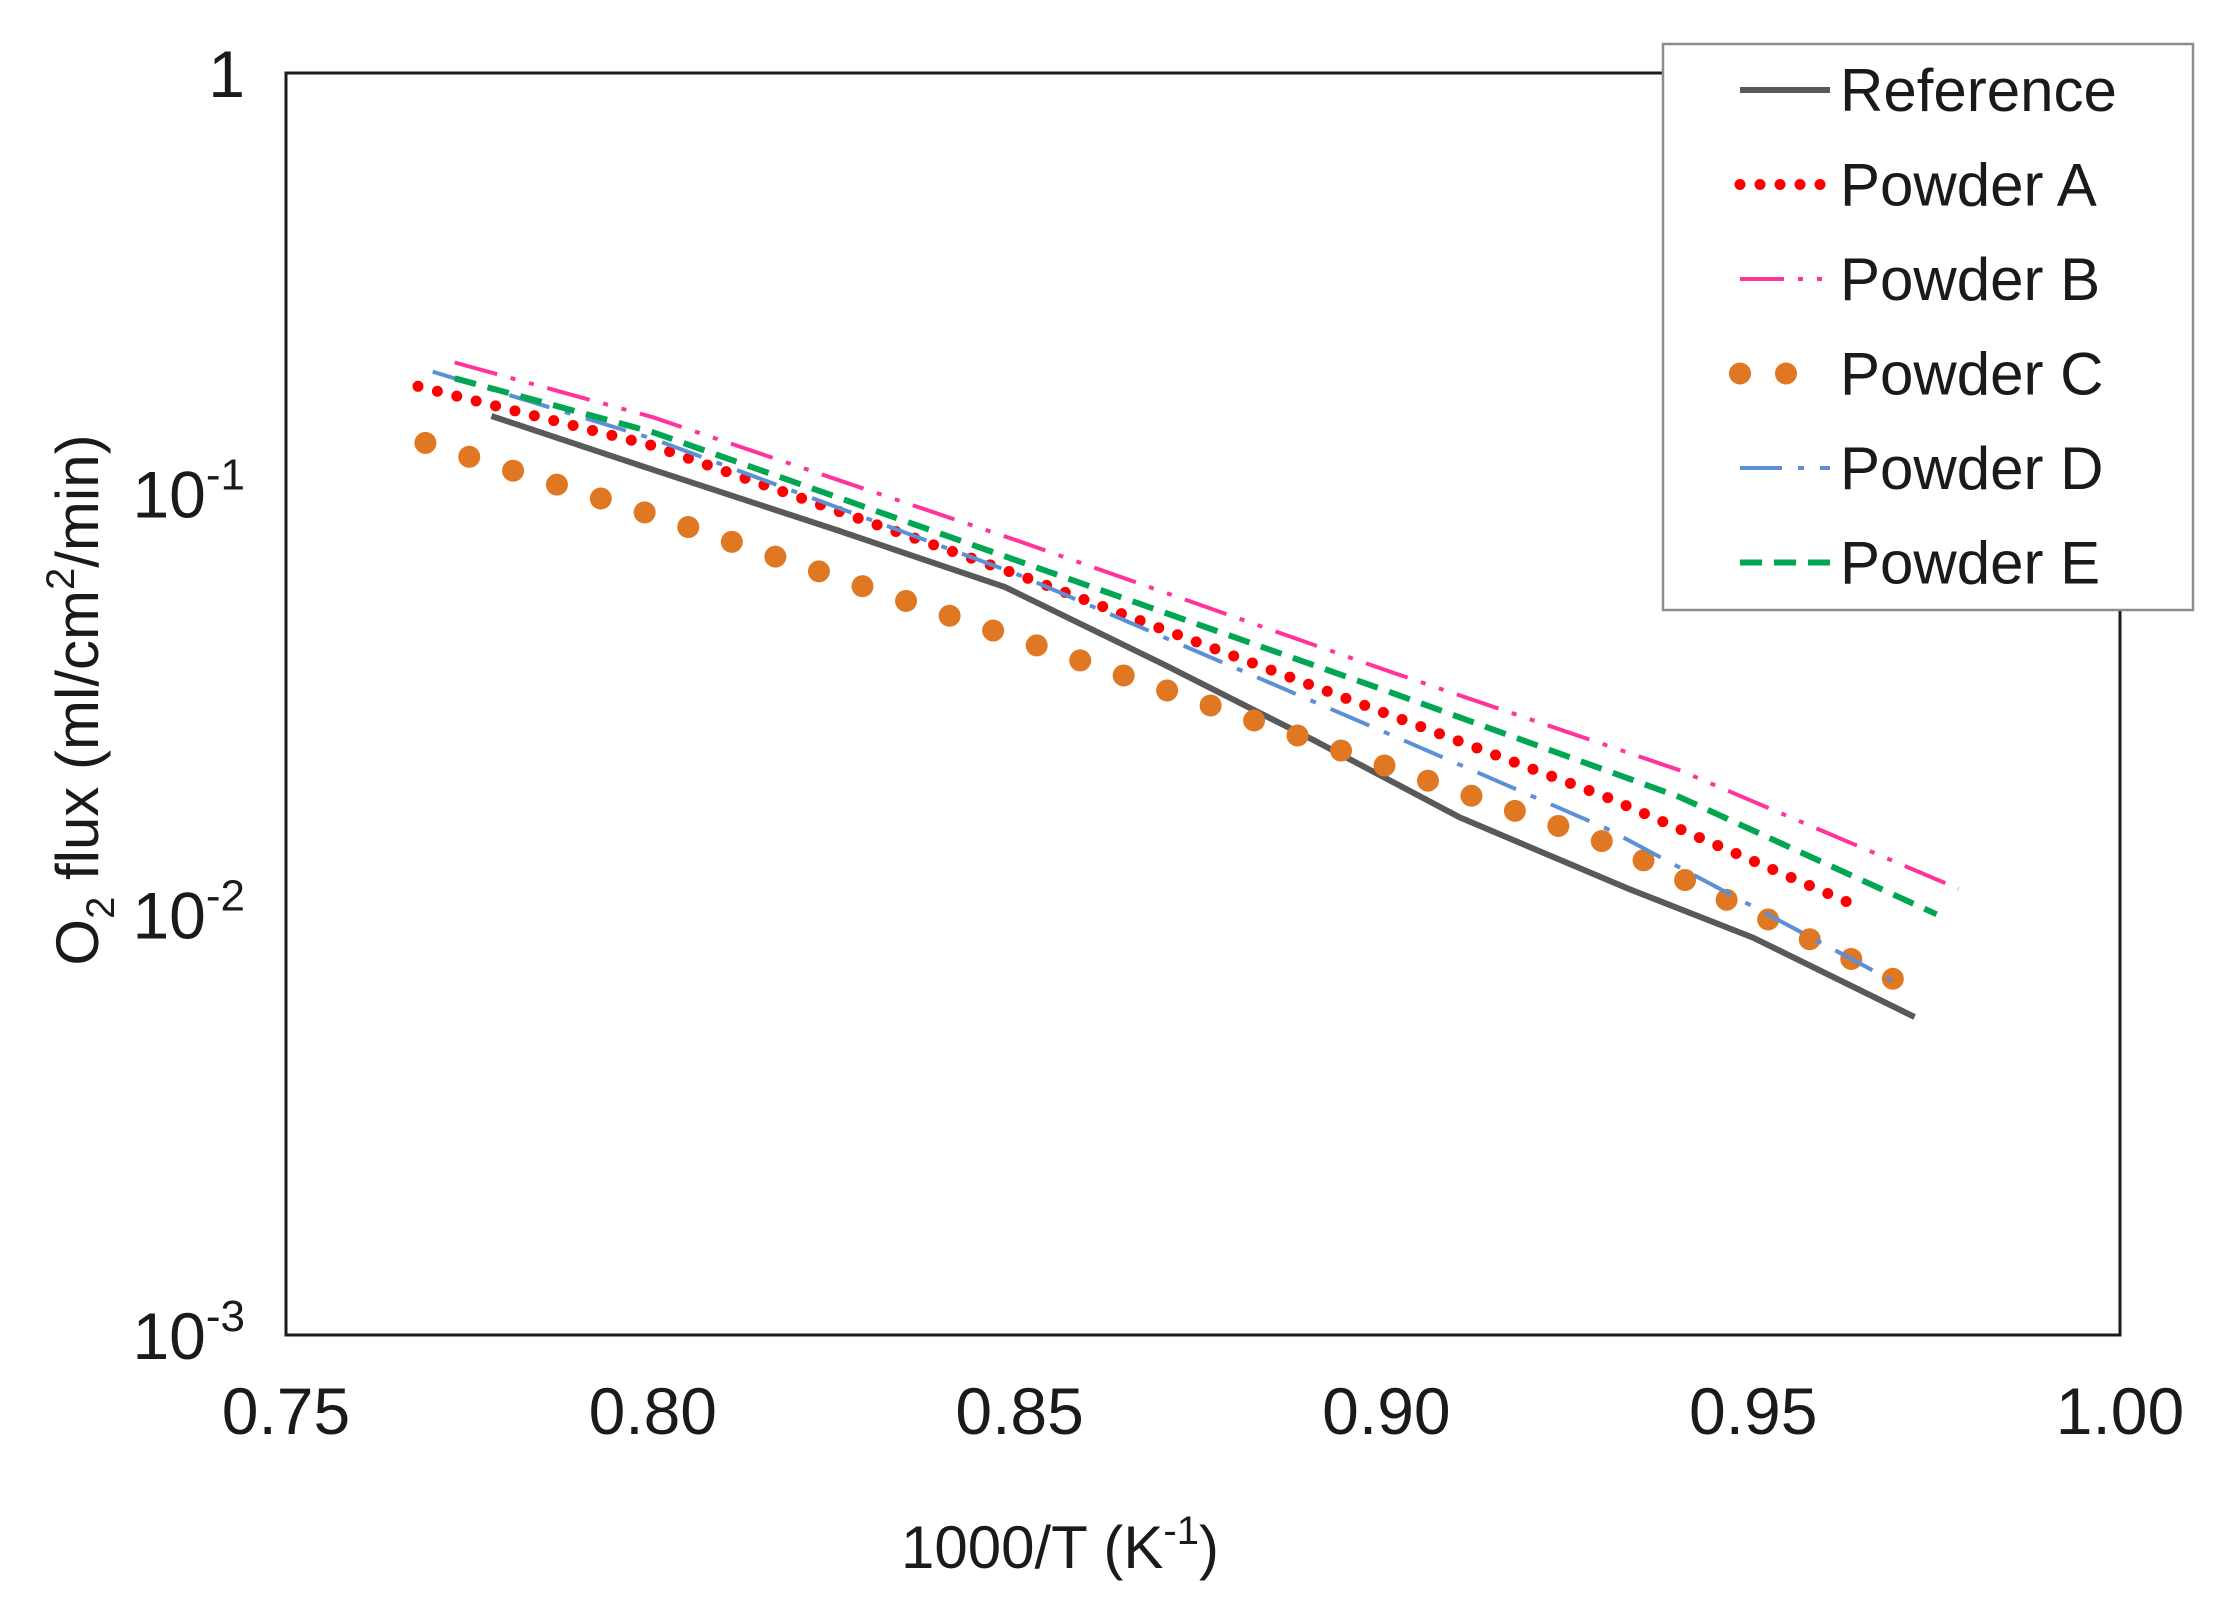 This screenshot has width=2220, height=1599. What do you see at coordinates (1970, 563) in the screenshot?
I see `legend-label: Powder E` at bounding box center [1970, 563].